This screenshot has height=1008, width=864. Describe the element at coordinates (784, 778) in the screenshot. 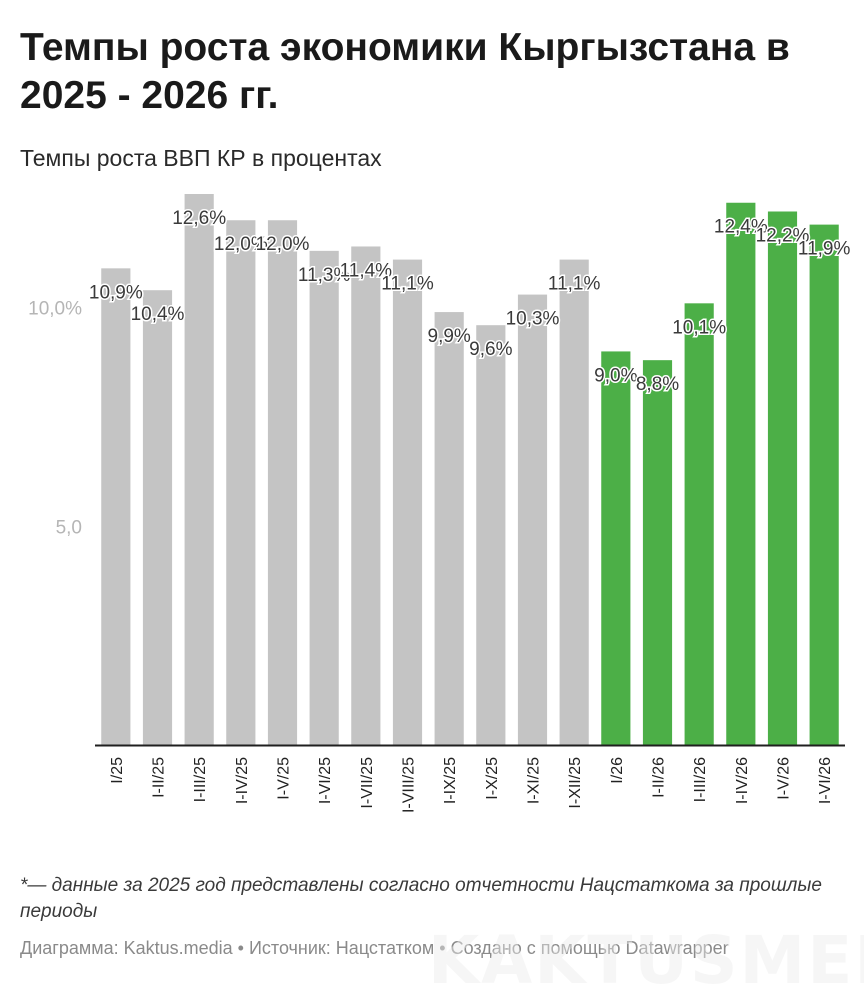

I see `x-tick-label: I-V/26` at that location.